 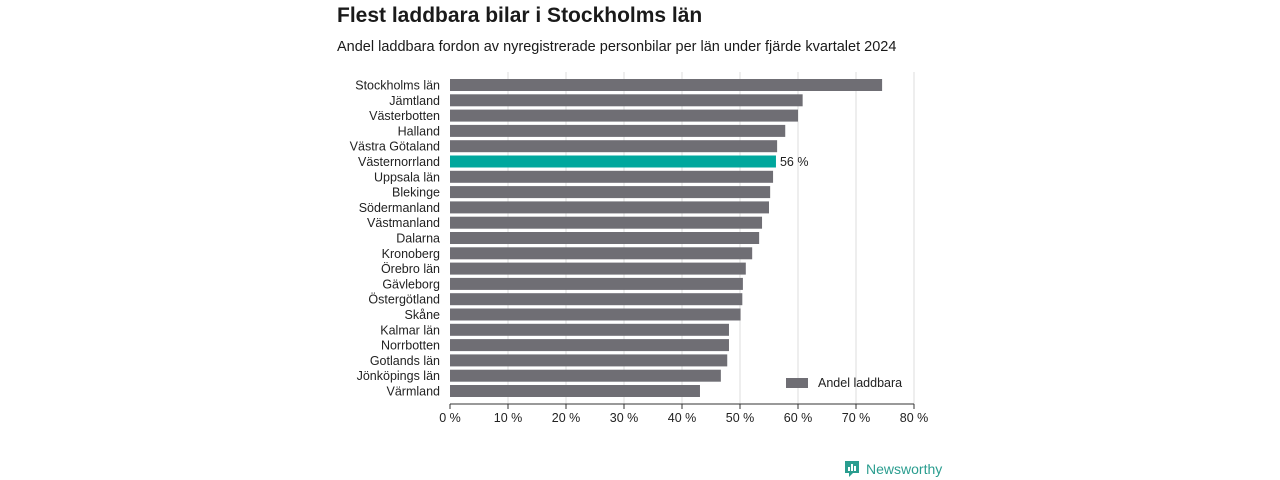 What do you see at coordinates (410, 269) in the screenshot?
I see `category-label: Örebro län` at bounding box center [410, 269].